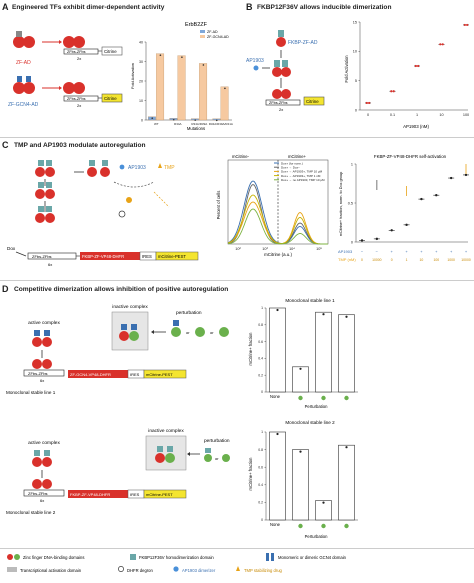 This screenshot has width=474, height=583. What do you see at coordinates (352, 164) in the screenshot?
I see `chart-c-ytick-label: 1` at bounding box center [352, 164].